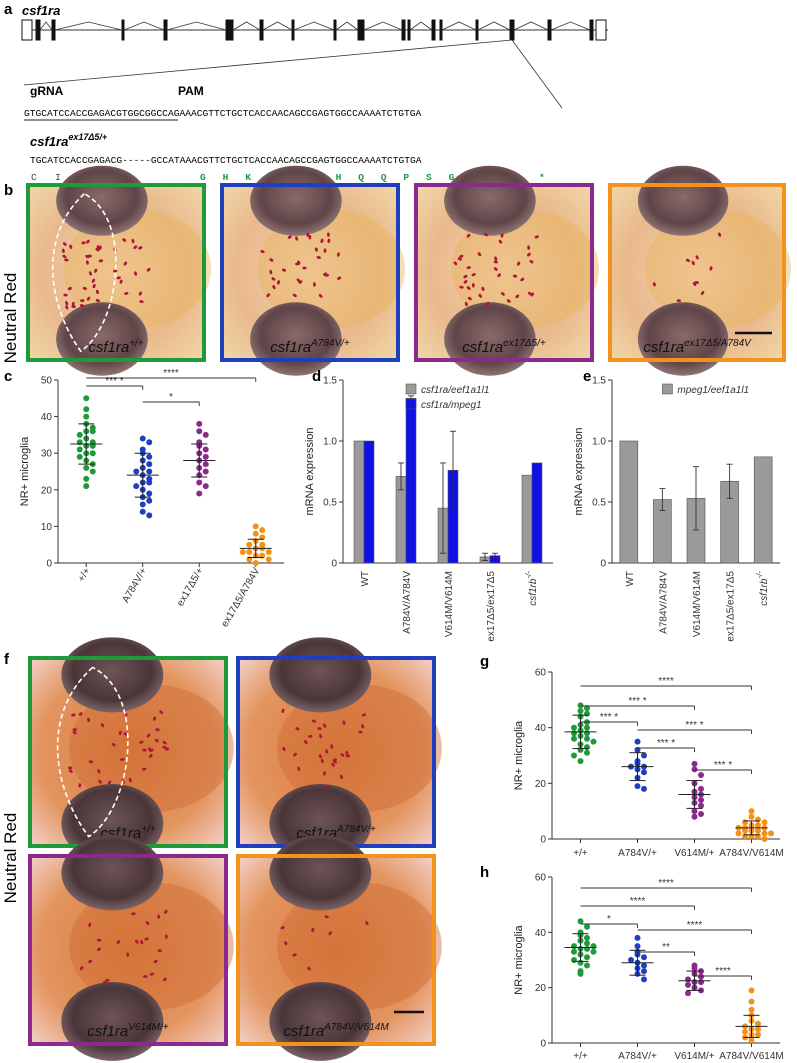 The width and height of the screenshot is (797, 1063). Describe the element at coordinates (541, 673) in the screenshot. I see `y-tick-label: 60` at that location.